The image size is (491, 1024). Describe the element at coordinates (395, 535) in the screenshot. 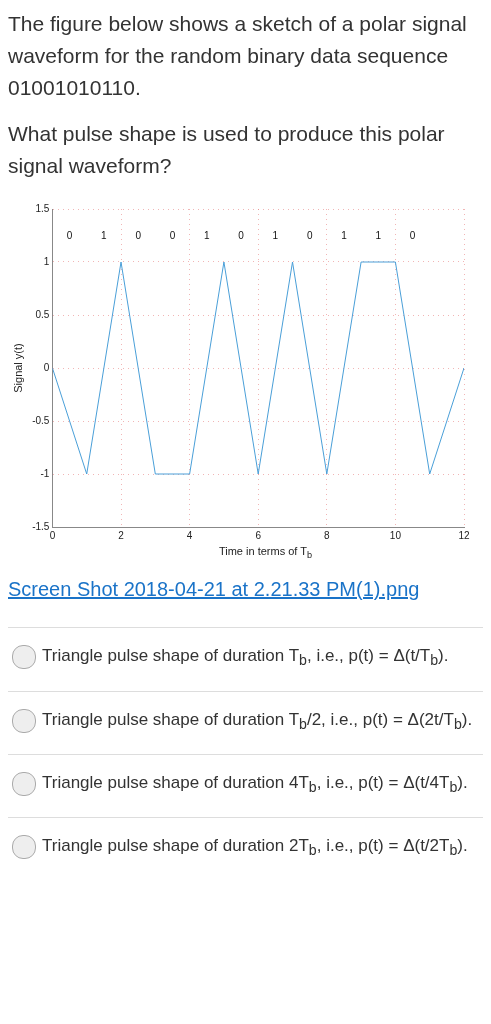

I see `x-tick-label: 10` at that location.